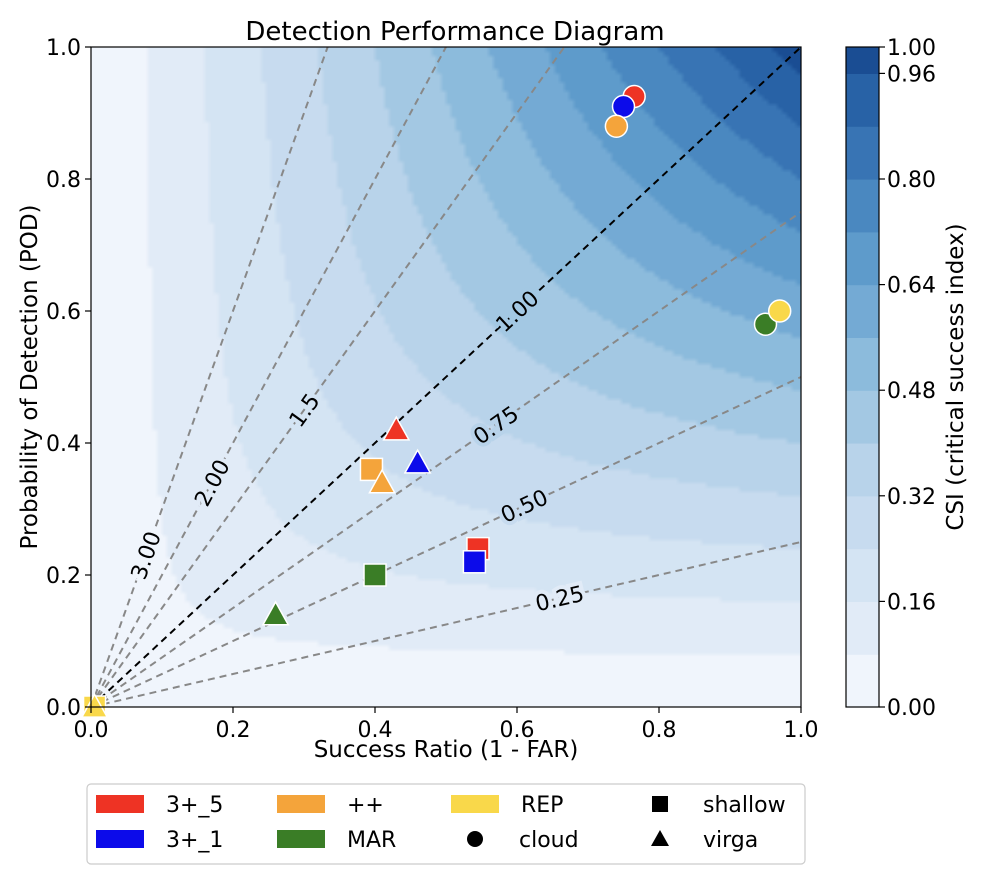 Image resolution: width=982 pixels, height=892 pixels. Describe the element at coordinates (659, 730) in the screenshot. I see `x-tick-label: 0.8` at that location.